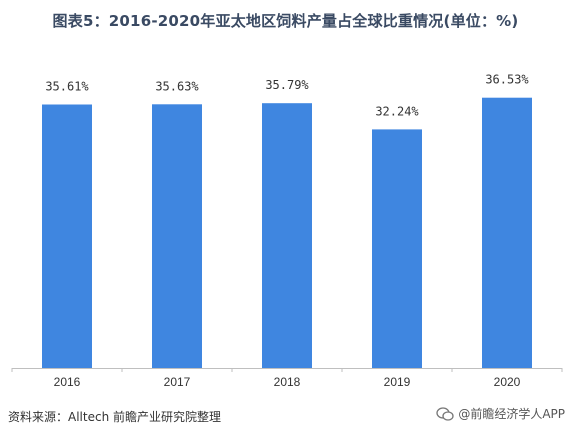 The height and width of the screenshot is (438, 571). What do you see at coordinates (177, 86) in the screenshot?
I see `data-label-2017: 35.63%` at bounding box center [177, 86].